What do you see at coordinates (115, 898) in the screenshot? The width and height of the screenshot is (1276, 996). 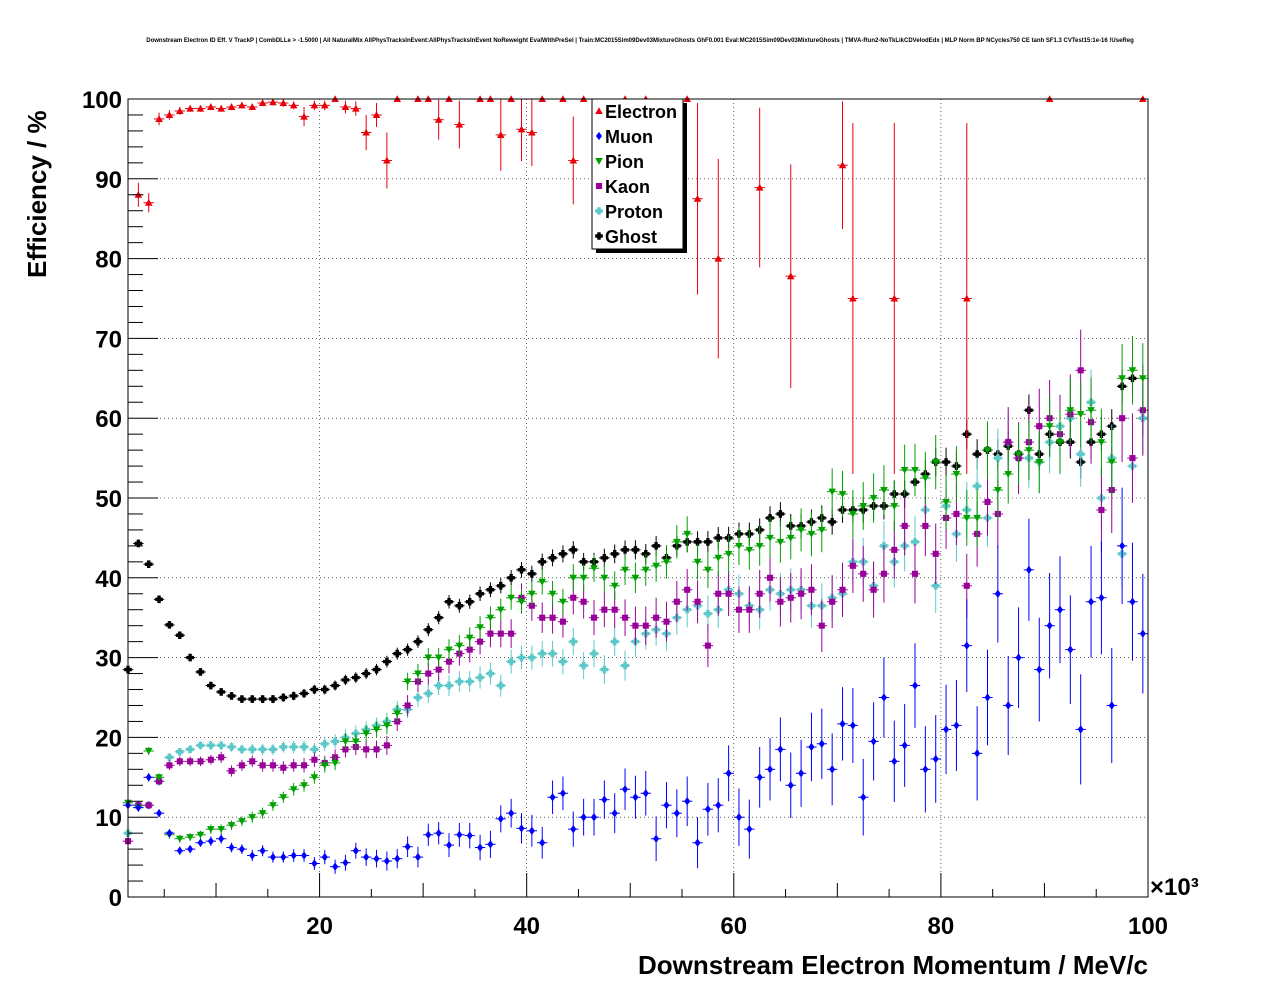 I see `y-tick-label: 0` at bounding box center [115, 898].